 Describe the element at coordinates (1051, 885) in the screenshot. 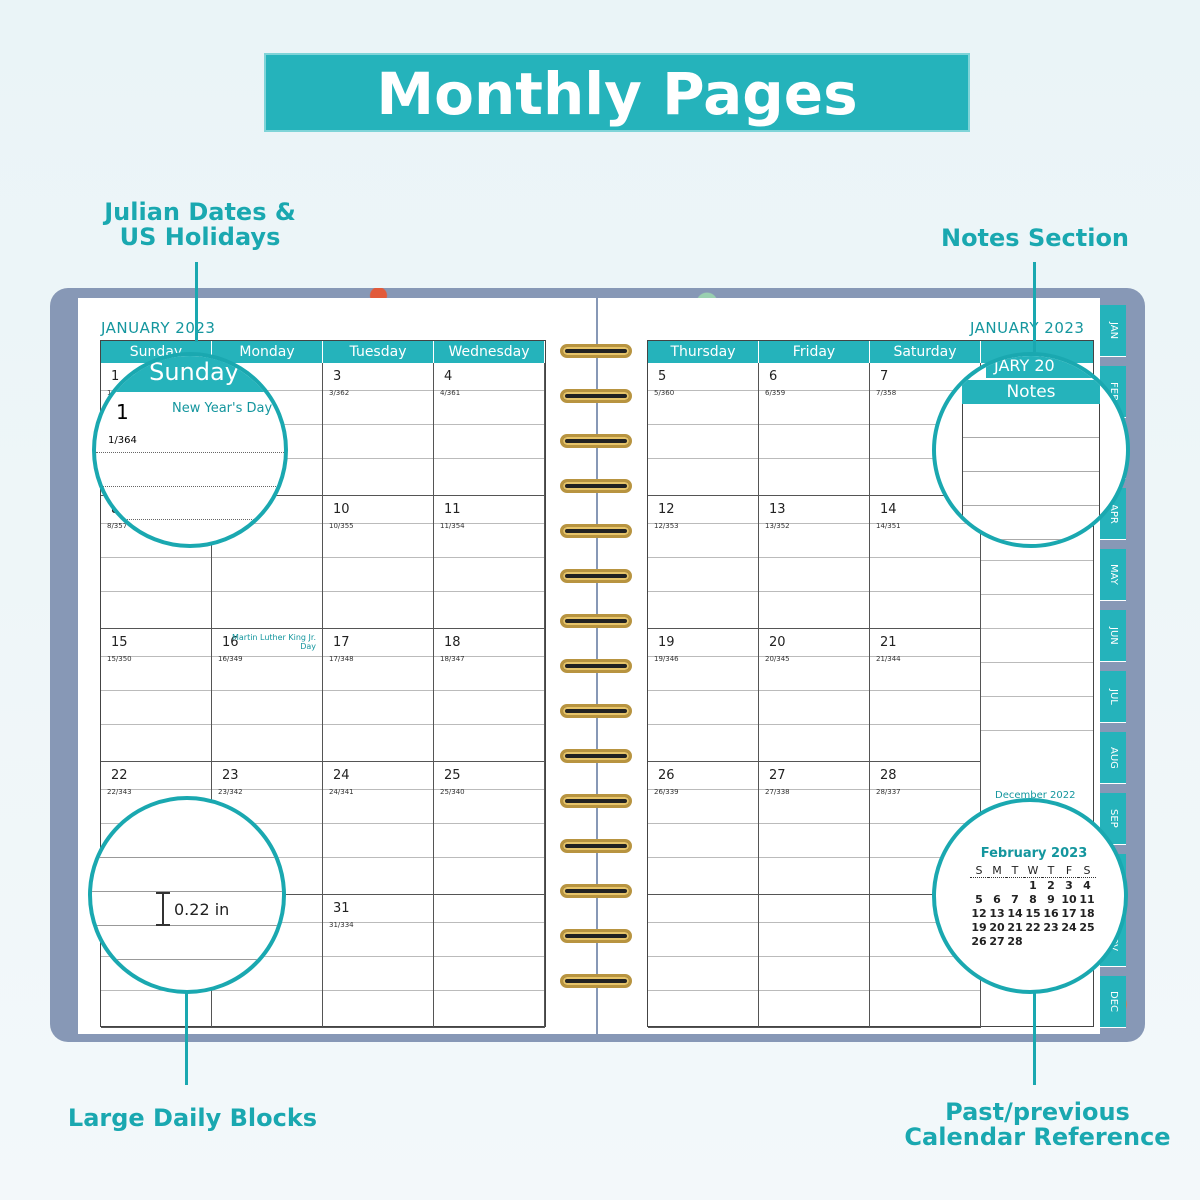

I see `mini-day: 2` at that location.